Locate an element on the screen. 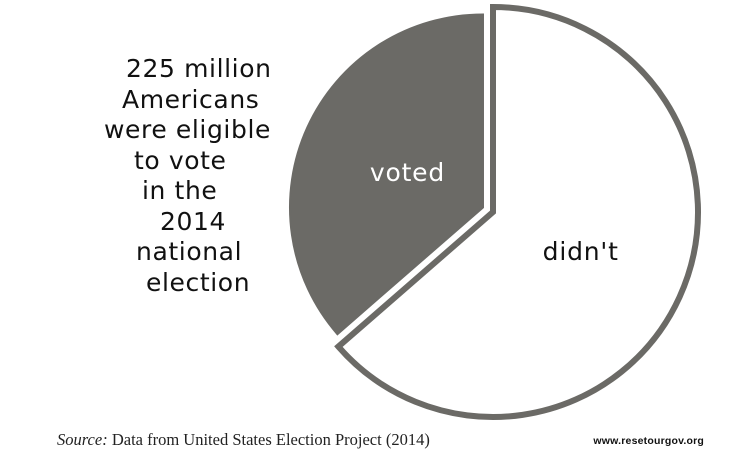  website-url: www.resetourgov.org is located at coordinates (648, 441).